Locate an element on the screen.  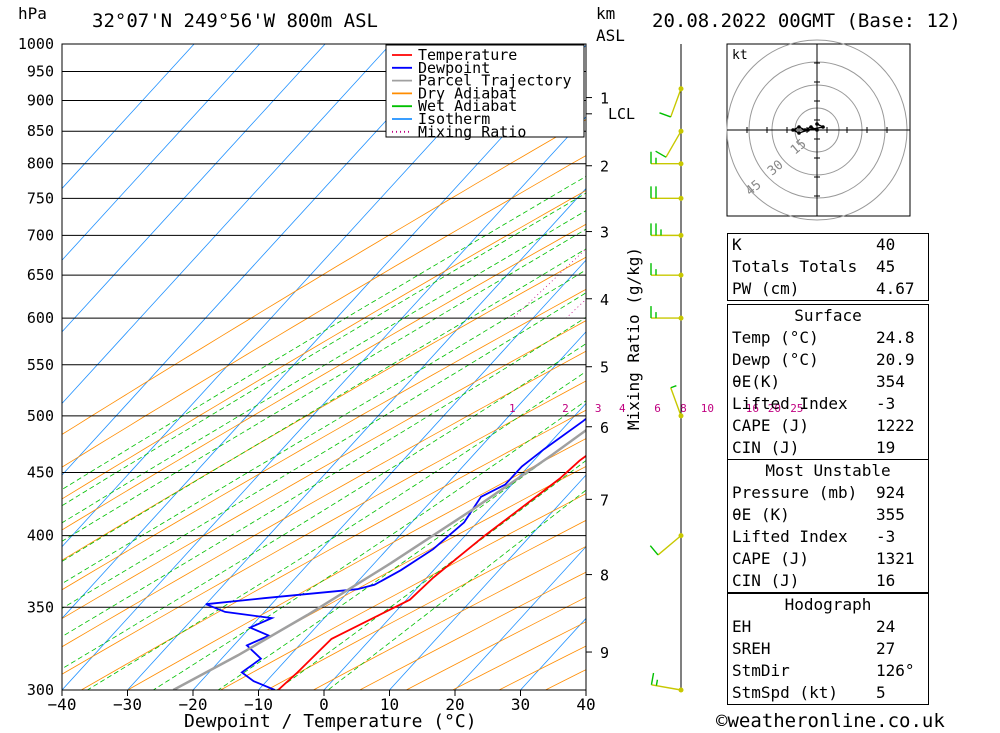
dewpoint-series-line is located at coordinates (395, 553).